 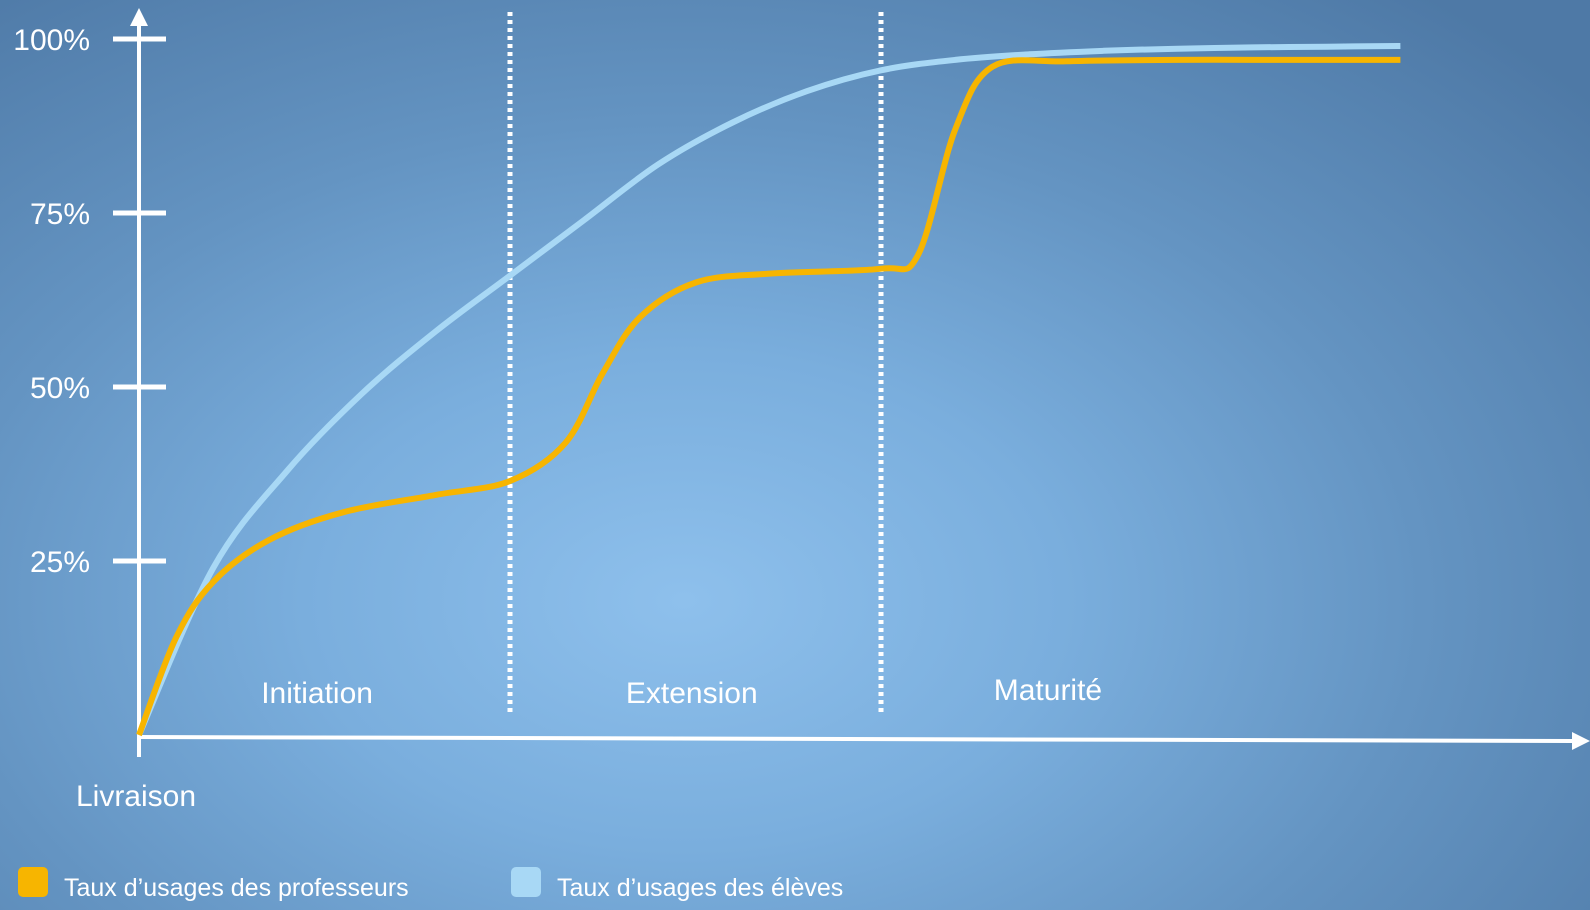 What do you see at coordinates (89, 301) in the screenshot?
I see `y-ticks: 25% 50% 75% 100%` at bounding box center [89, 301].